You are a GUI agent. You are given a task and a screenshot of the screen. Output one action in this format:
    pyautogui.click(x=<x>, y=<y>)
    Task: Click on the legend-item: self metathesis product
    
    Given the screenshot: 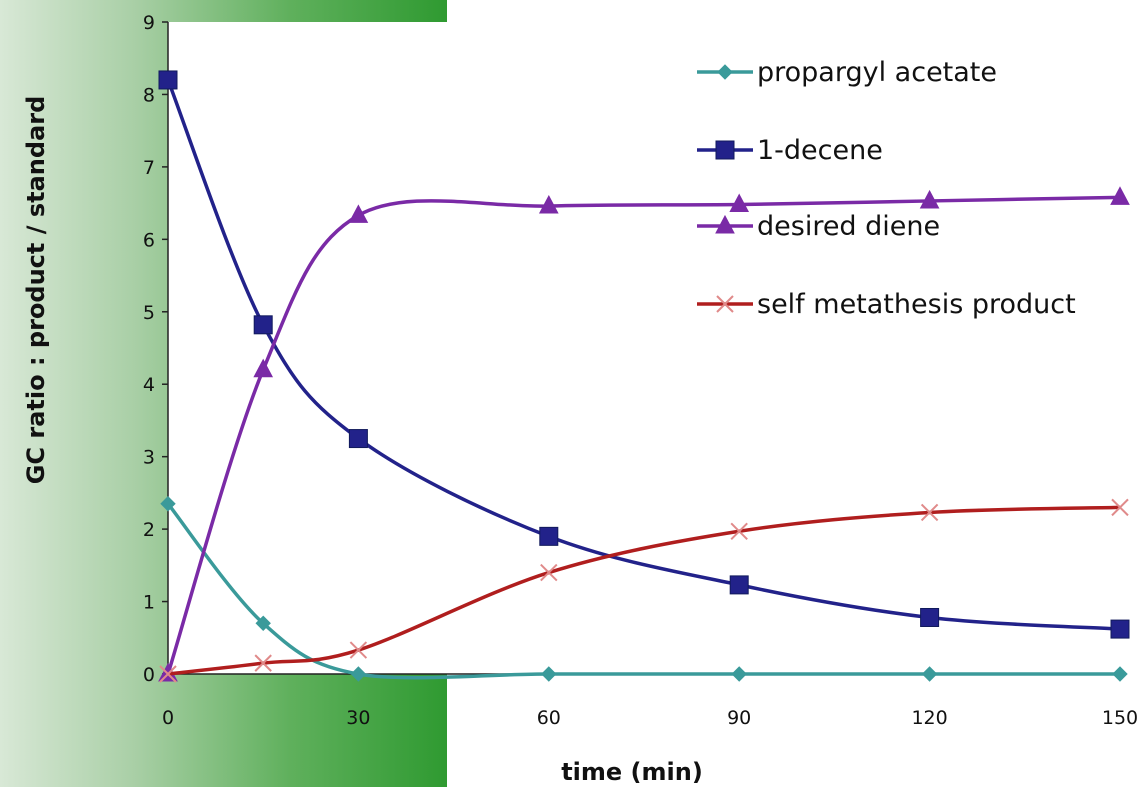 What is the action you would take?
    pyautogui.click(x=886, y=304)
    